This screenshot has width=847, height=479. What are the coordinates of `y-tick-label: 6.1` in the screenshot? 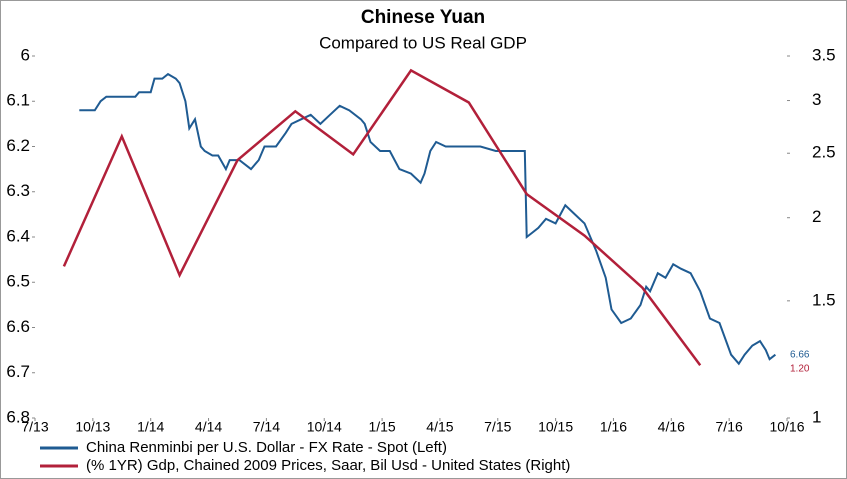 It's located at (18, 100).